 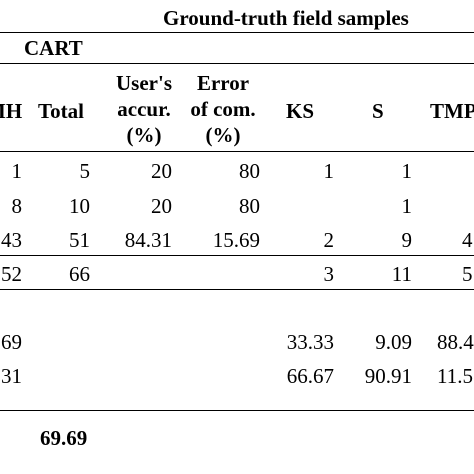 What do you see at coordinates (388, 376) in the screenshot?
I see `row6-s: 90.91` at bounding box center [388, 376].